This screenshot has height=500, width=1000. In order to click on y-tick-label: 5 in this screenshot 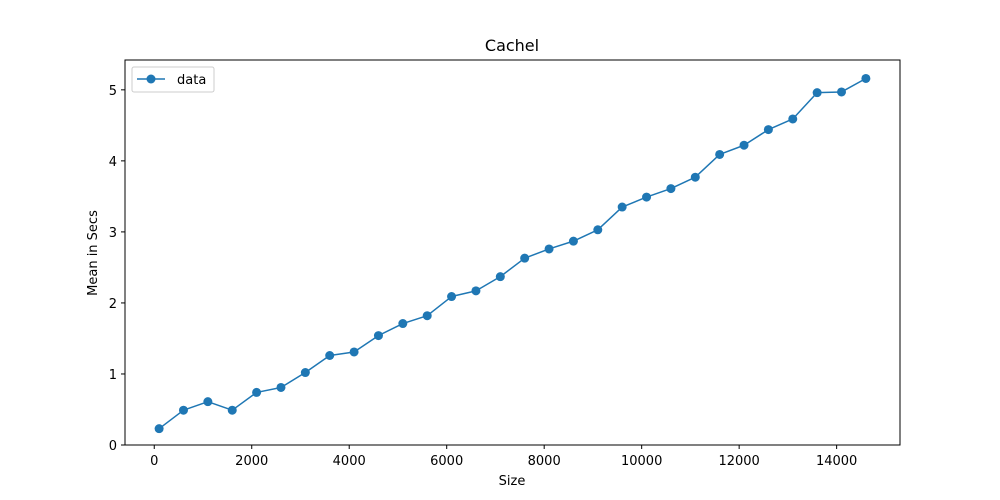, I will do `click(113, 91)`.